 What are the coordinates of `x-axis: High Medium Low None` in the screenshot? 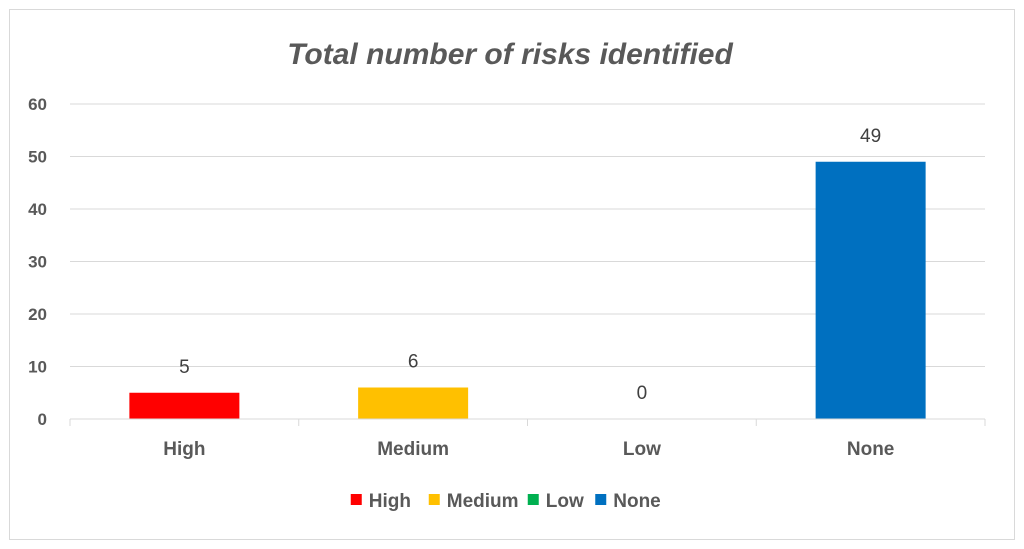 It's located at (527, 439).